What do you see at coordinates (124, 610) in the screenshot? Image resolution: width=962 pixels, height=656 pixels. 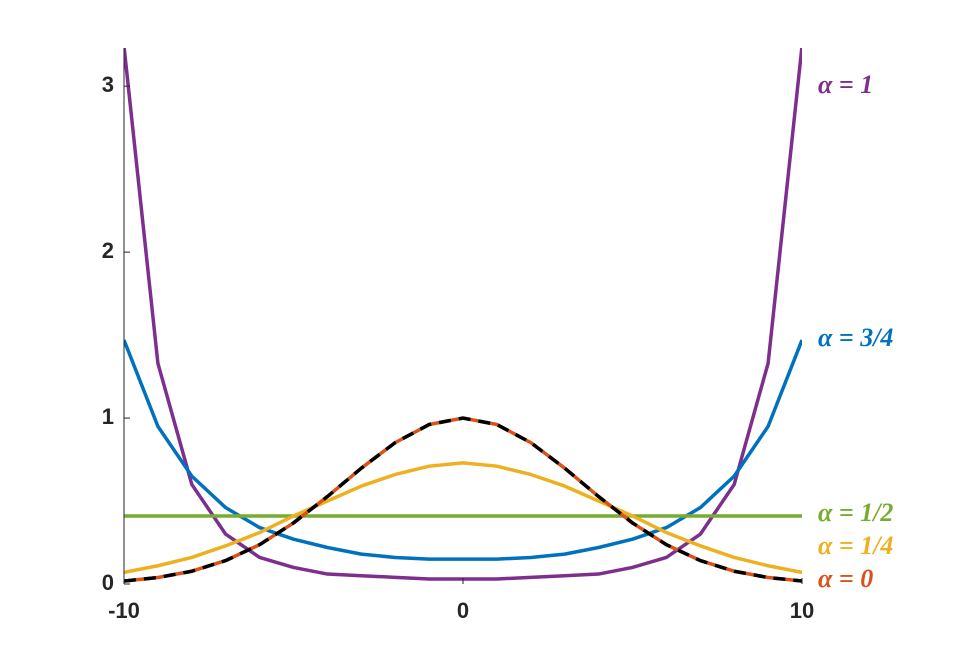 I see `x-tick-label: -10` at bounding box center [124, 610].